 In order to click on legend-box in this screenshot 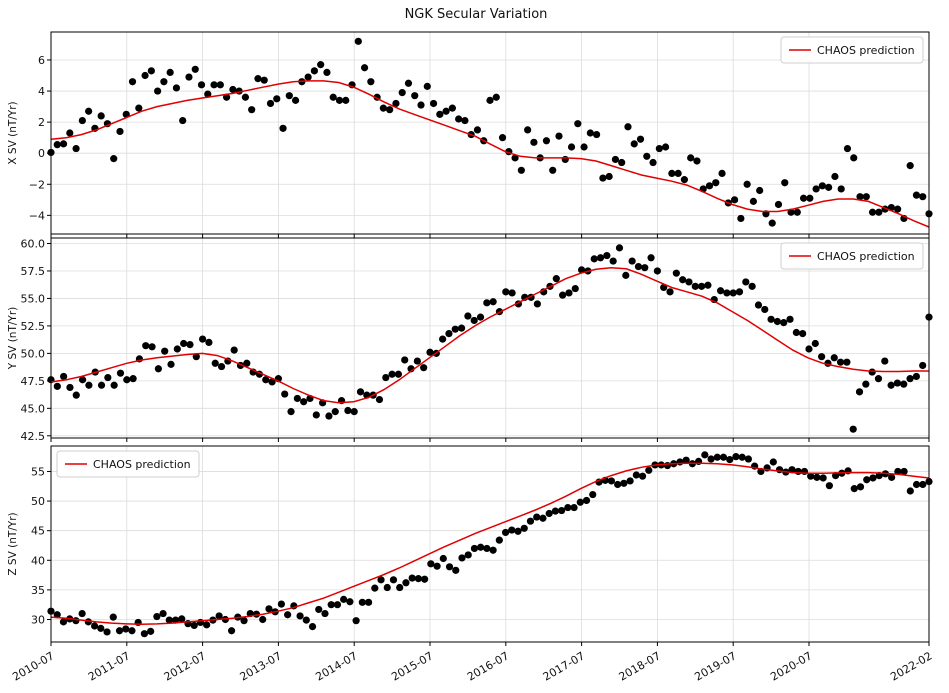, I will do `click(128, 464)`.